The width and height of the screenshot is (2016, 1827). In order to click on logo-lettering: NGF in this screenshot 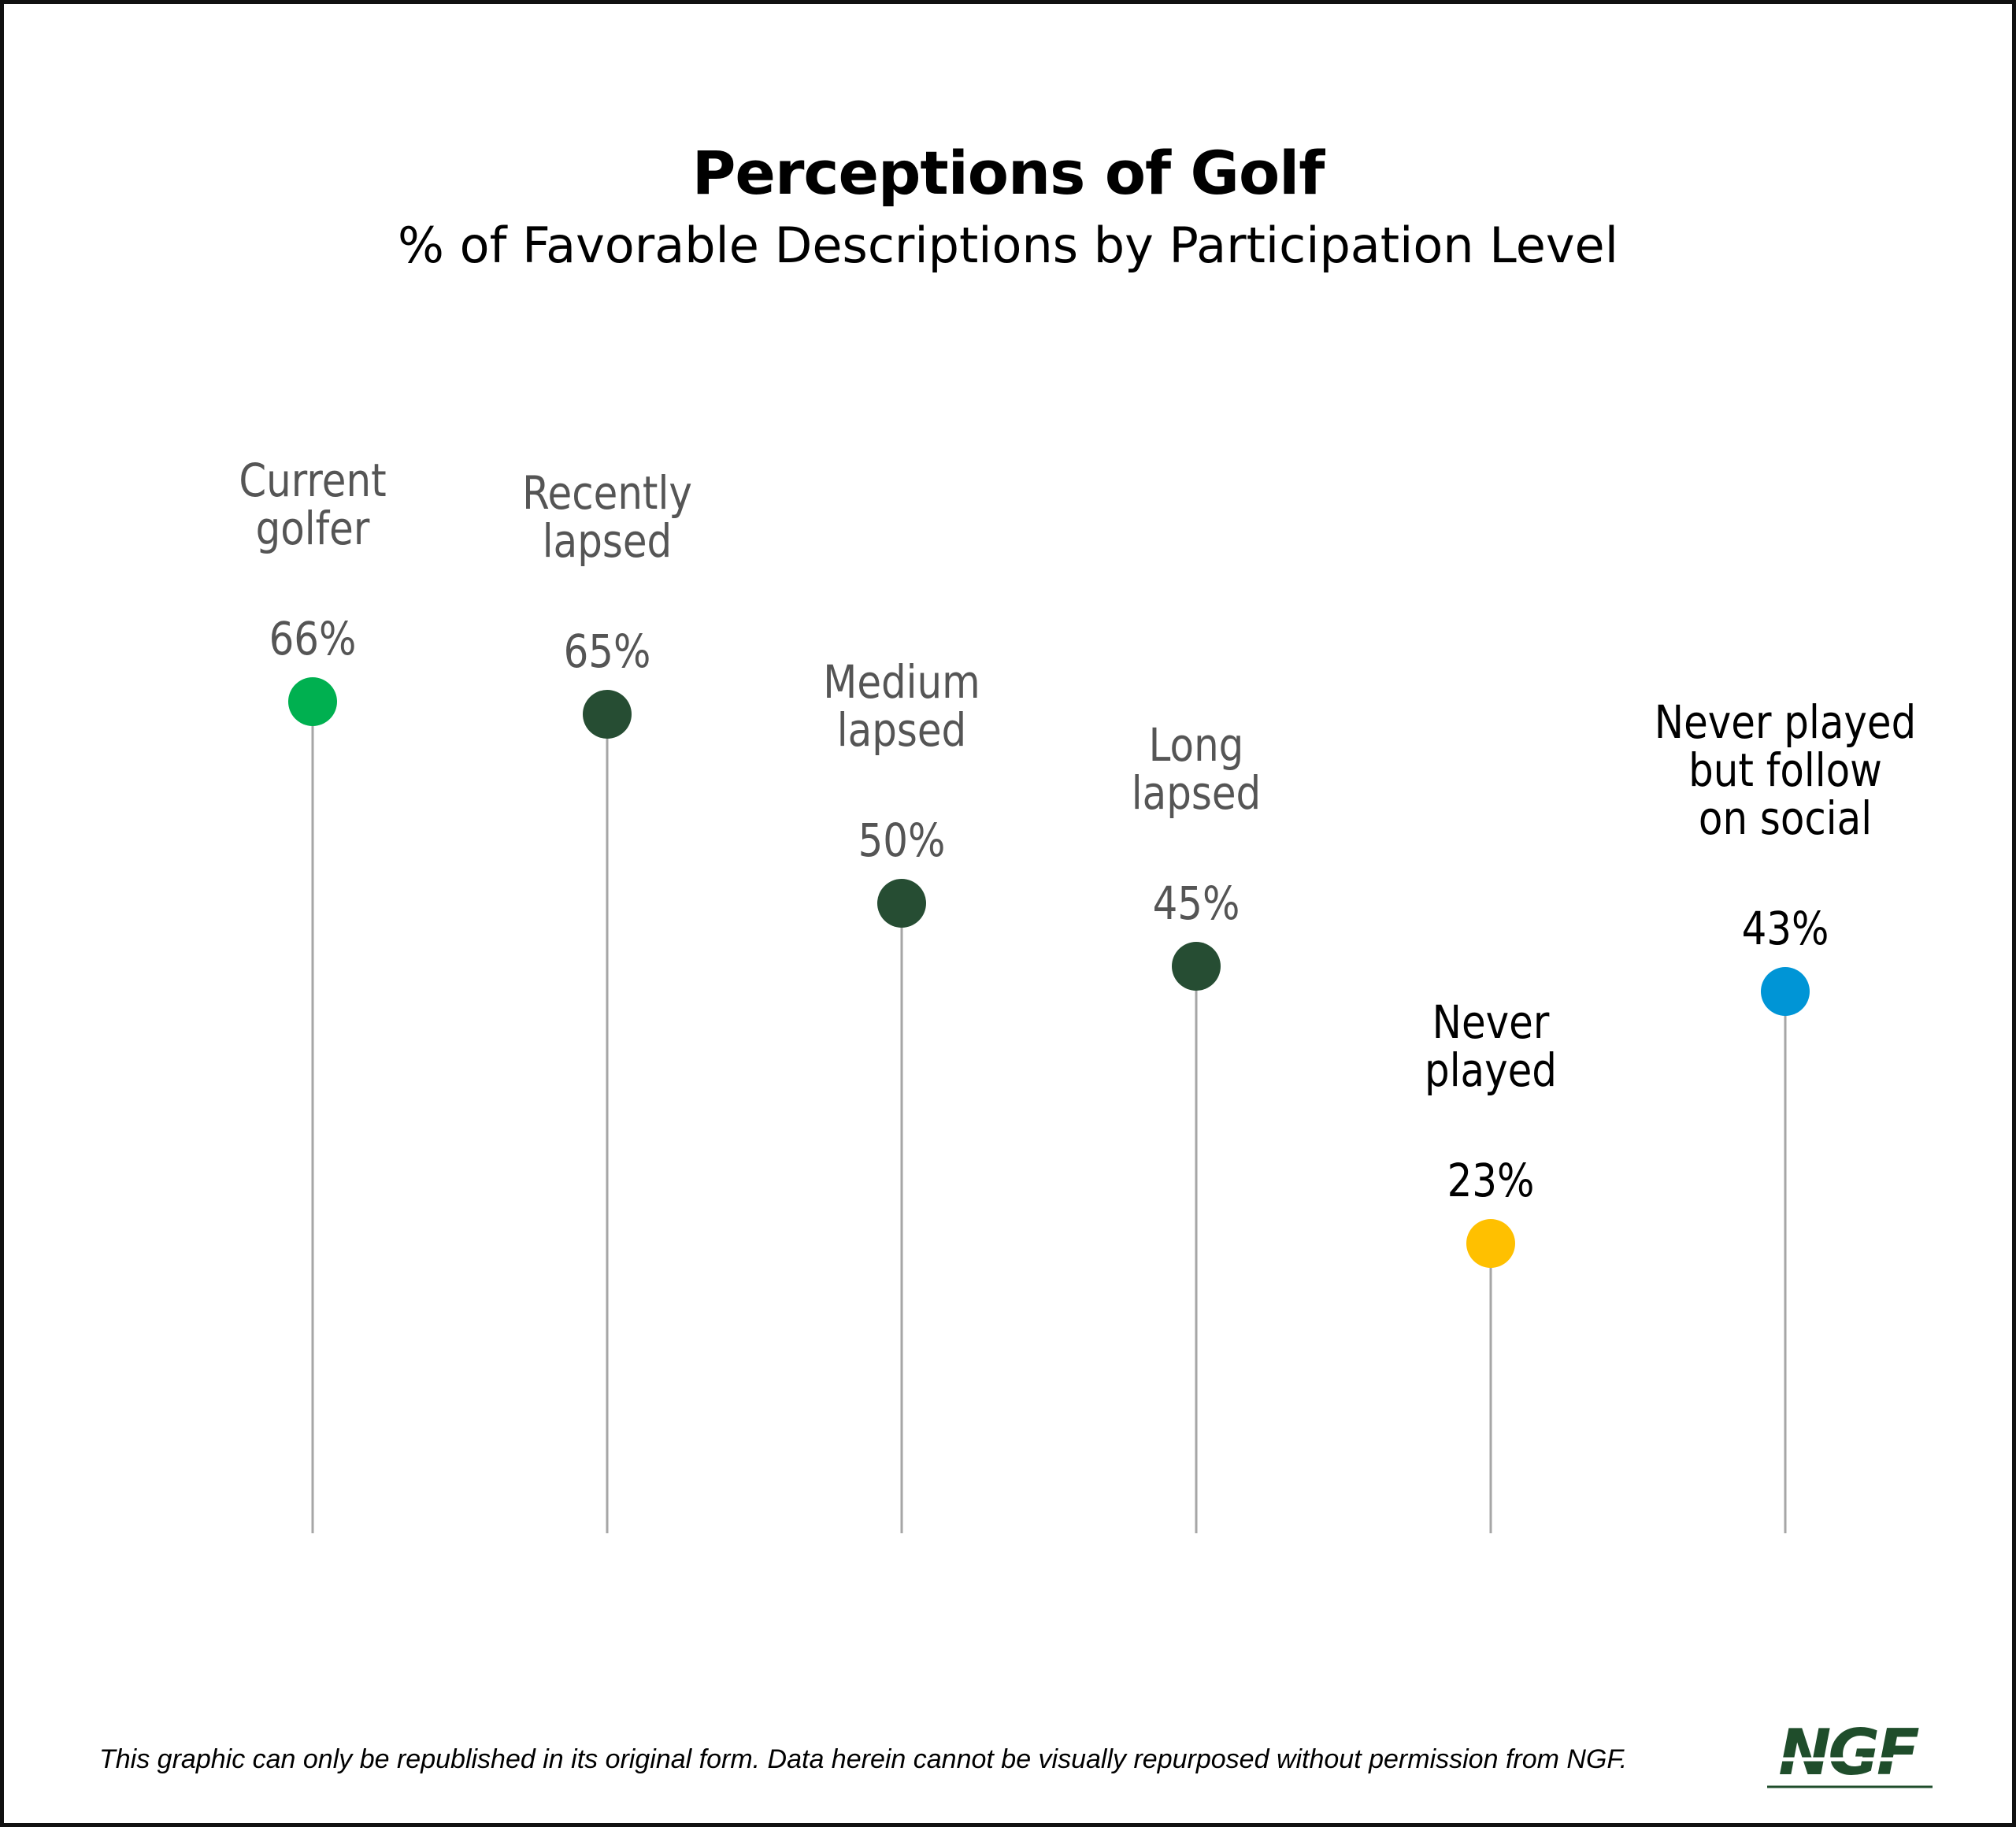, I will do `click(1848, 1754)`.